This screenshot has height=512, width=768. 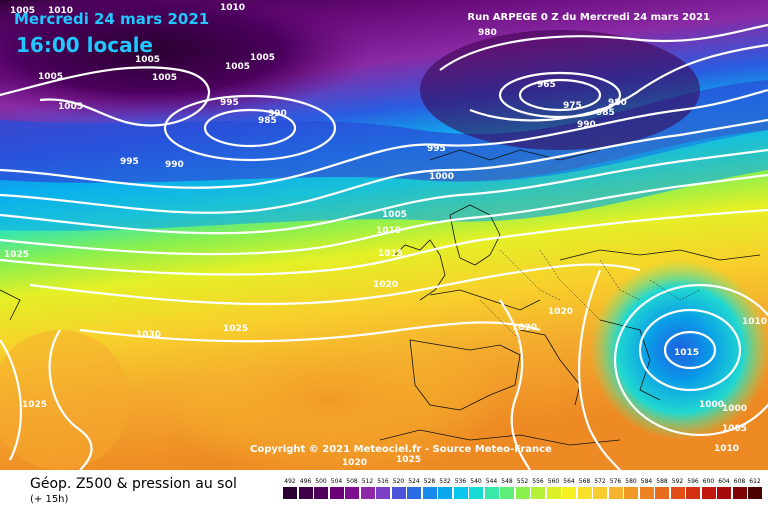 What do you see at coordinates (445, 481) in the screenshot?
I see `legend-value: 532` at bounding box center [445, 481].